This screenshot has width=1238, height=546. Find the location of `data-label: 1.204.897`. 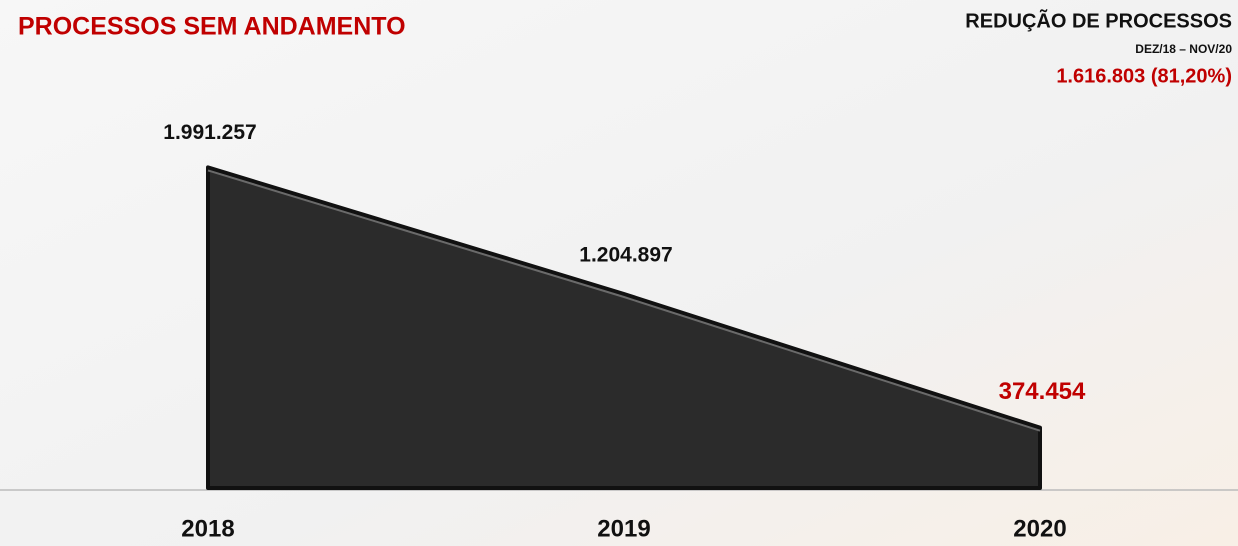

data-label: 1.204.897 is located at coordinates (625, 255).